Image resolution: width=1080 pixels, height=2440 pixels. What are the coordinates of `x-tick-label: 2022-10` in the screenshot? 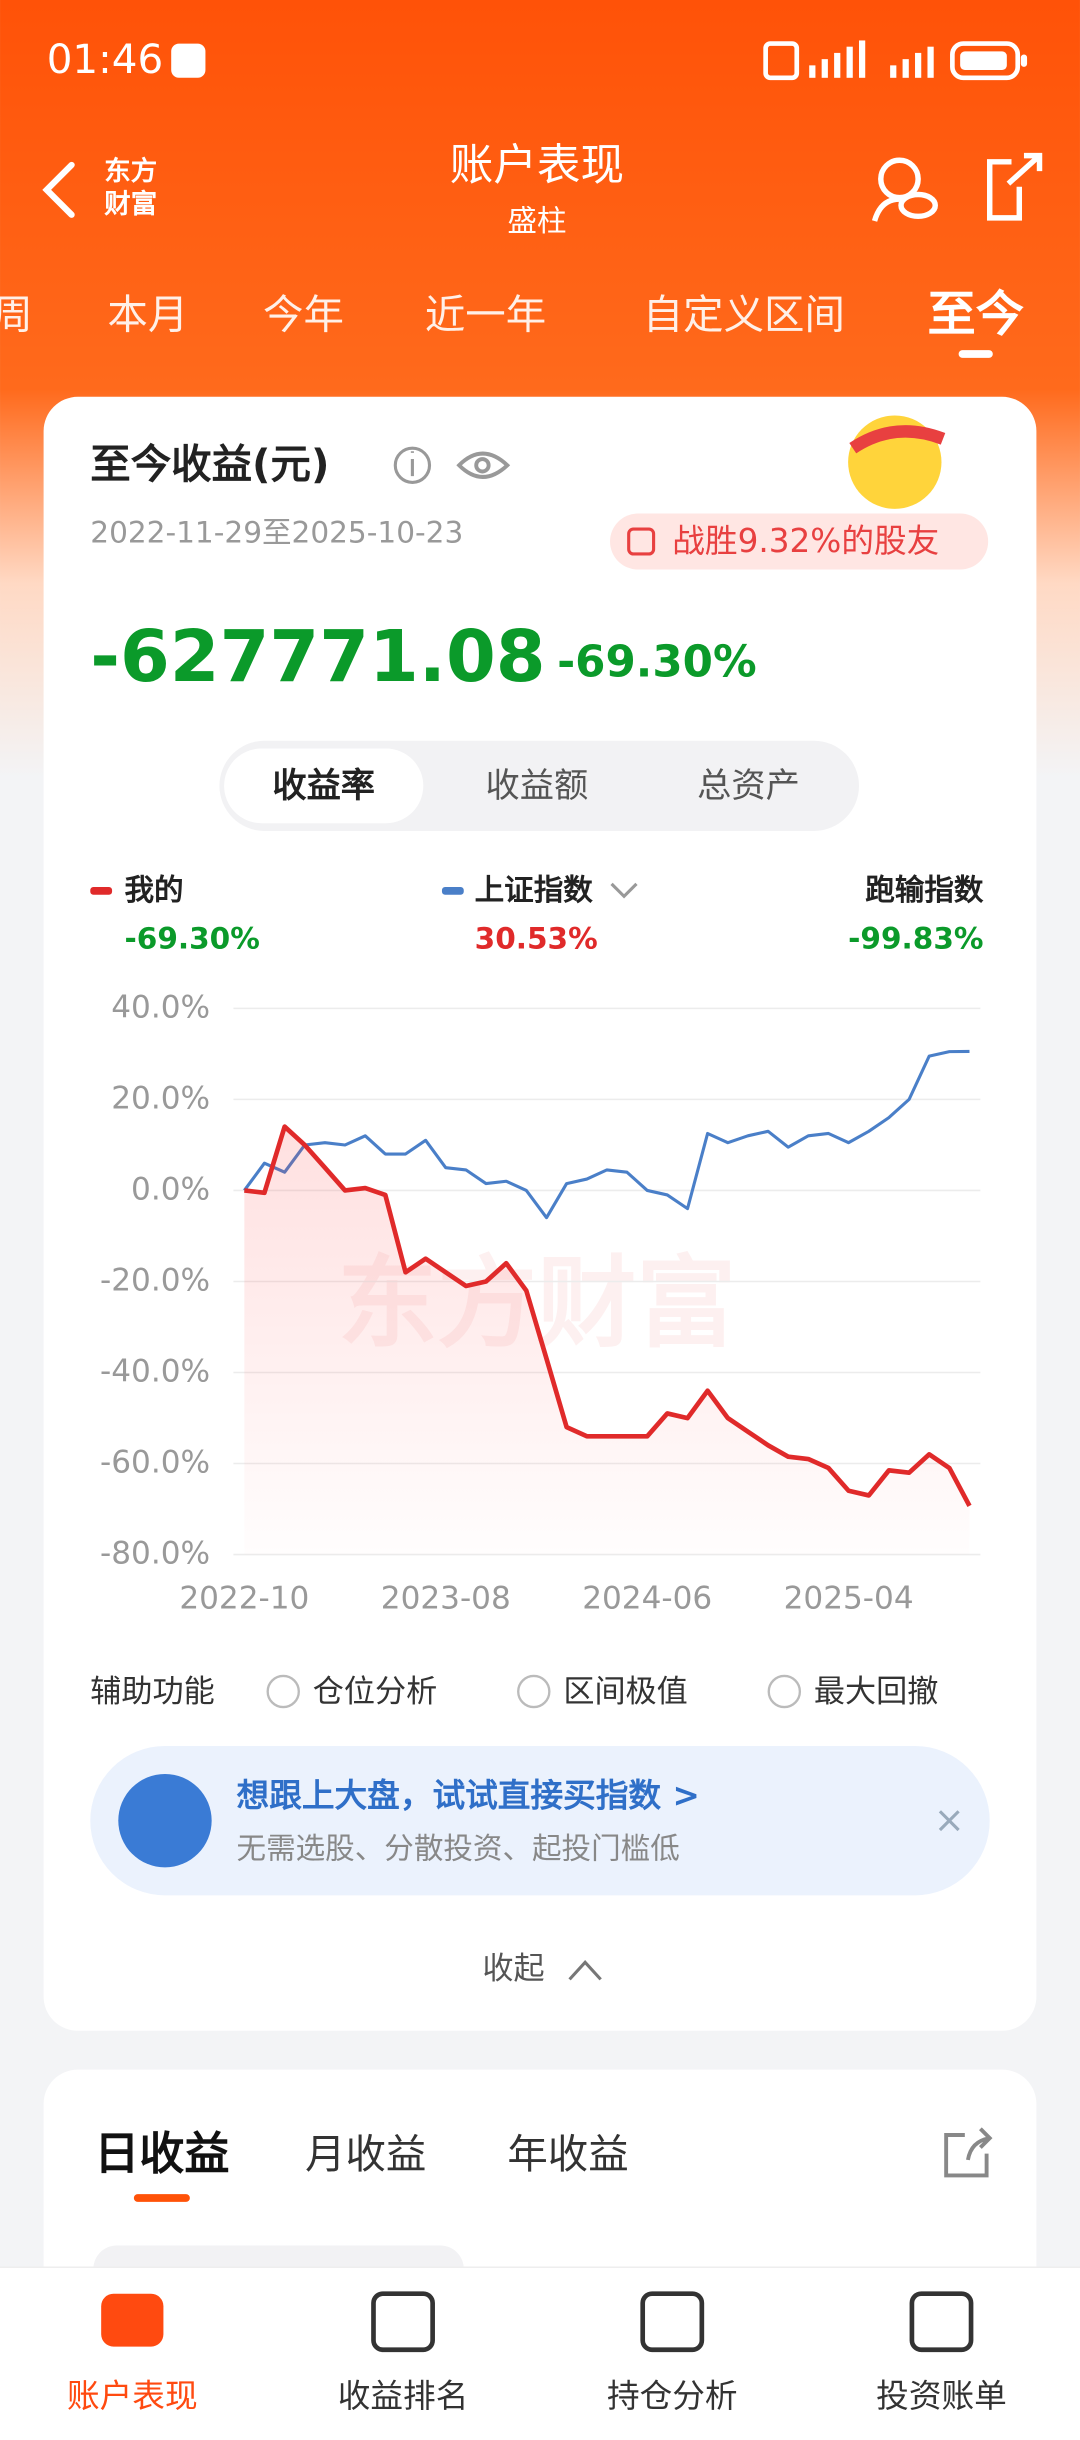 It's located at (244, 1599).